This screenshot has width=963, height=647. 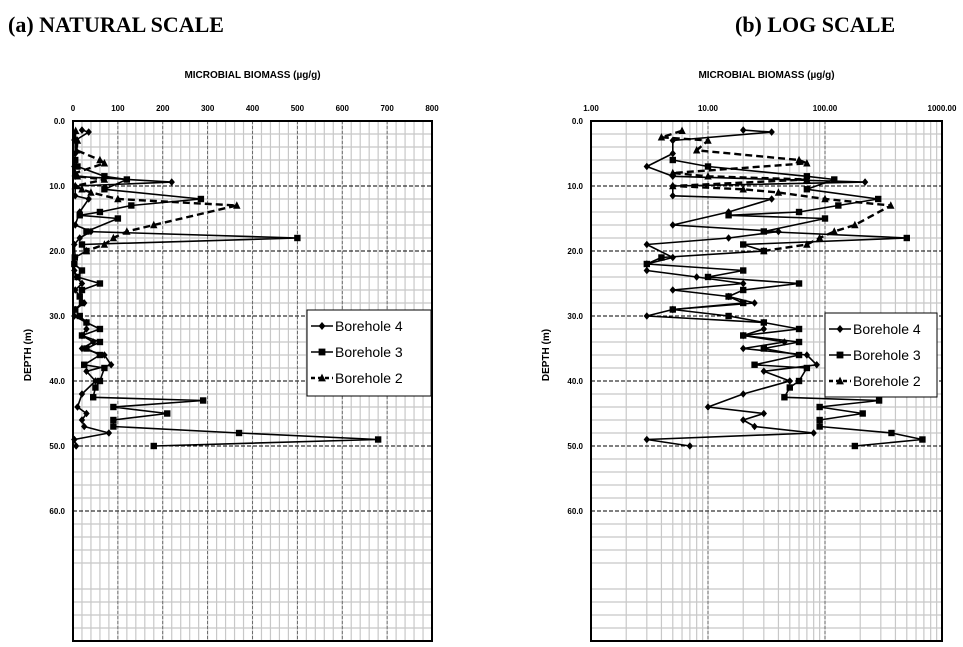 I want to click on x-tick-label: 600, so click(x=343, y=108).